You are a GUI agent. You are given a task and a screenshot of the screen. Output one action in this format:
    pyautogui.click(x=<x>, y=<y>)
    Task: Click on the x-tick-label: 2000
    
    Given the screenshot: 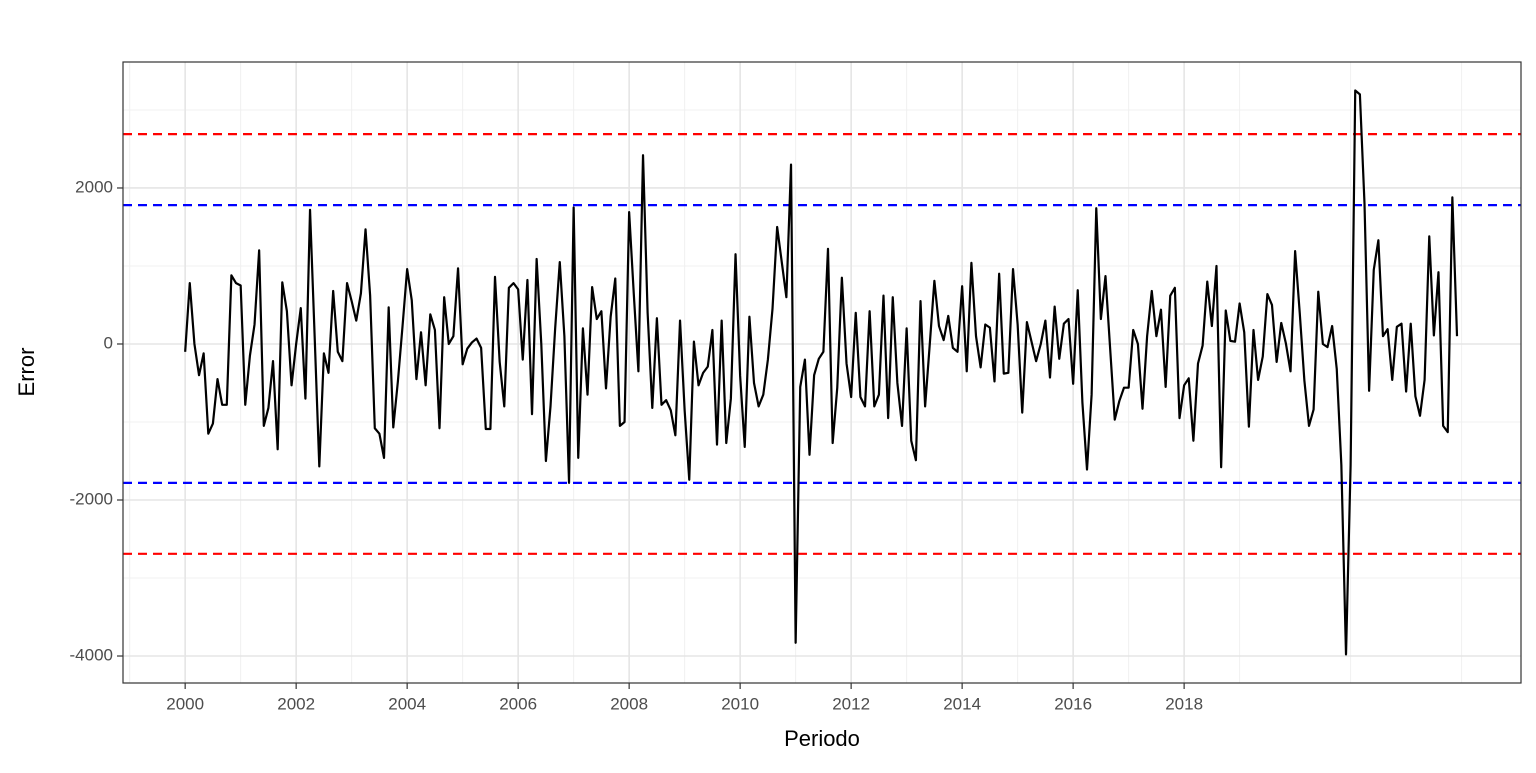 What is the action you would take?
    pyautogui.click(x=185, y=703)
    